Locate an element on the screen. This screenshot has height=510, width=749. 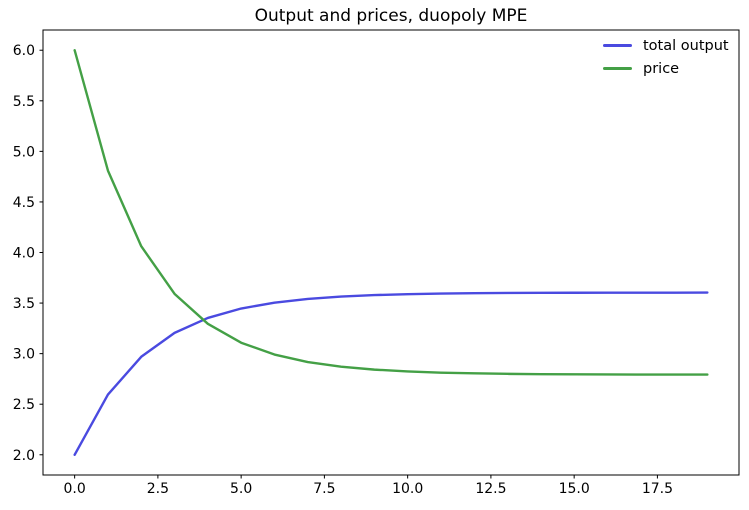
x-tick-label: 7.5 is located at coordinates (324, 489).